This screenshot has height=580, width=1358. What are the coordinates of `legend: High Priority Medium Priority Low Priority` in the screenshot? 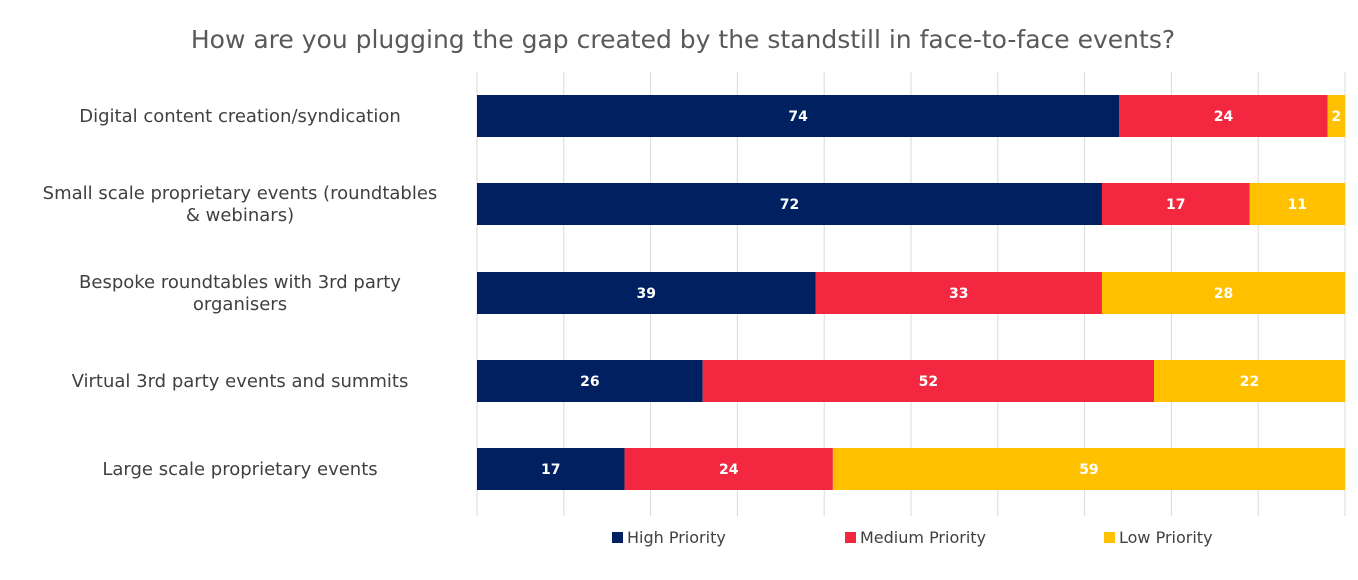 It's located at (912, 537).